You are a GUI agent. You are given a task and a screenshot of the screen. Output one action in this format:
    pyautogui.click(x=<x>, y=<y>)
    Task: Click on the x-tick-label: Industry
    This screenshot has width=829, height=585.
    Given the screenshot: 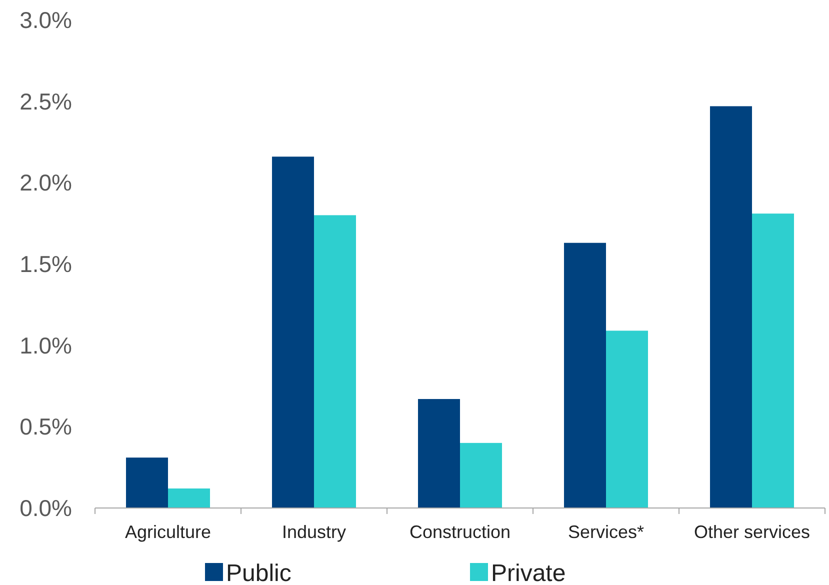 What is the action you would take?
    pyautogui.click(x=314, y=532)
    